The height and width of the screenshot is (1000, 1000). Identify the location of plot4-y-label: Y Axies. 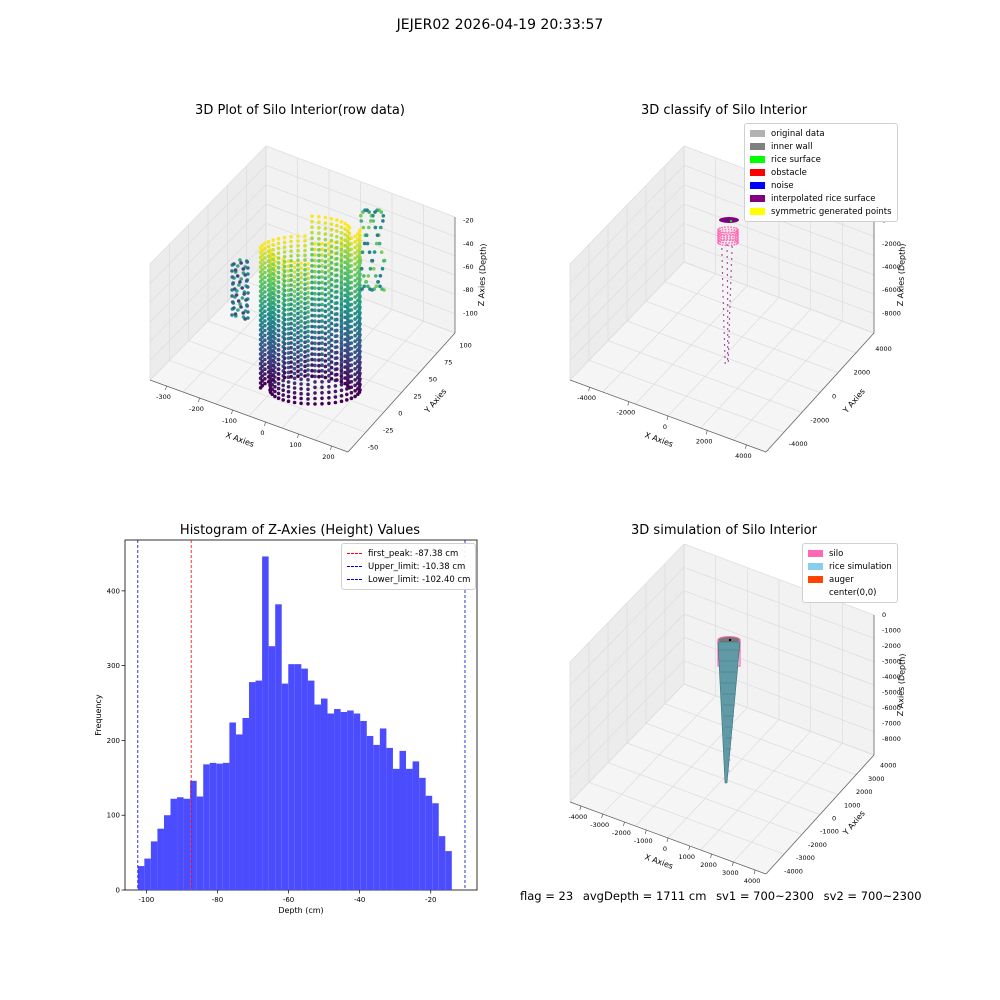
(854, 823).